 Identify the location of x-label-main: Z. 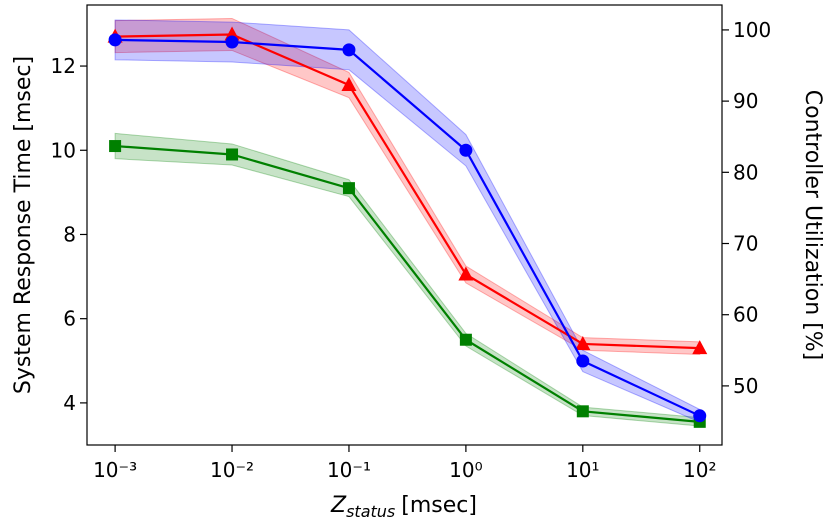
(338, 505).